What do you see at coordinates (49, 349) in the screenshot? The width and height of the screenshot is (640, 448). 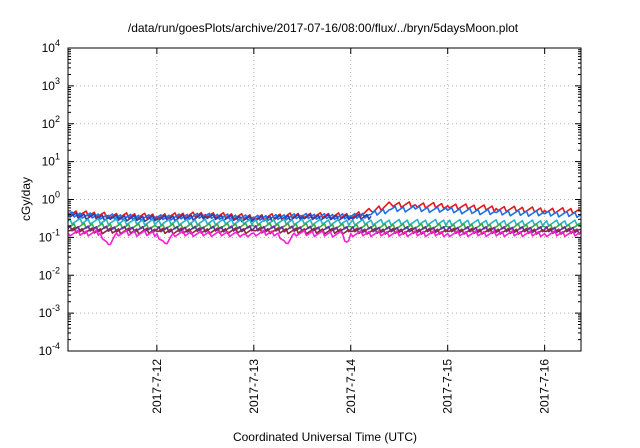 I see `y-tick-label: 10⁻⁴` at bounding box center [49, 349].